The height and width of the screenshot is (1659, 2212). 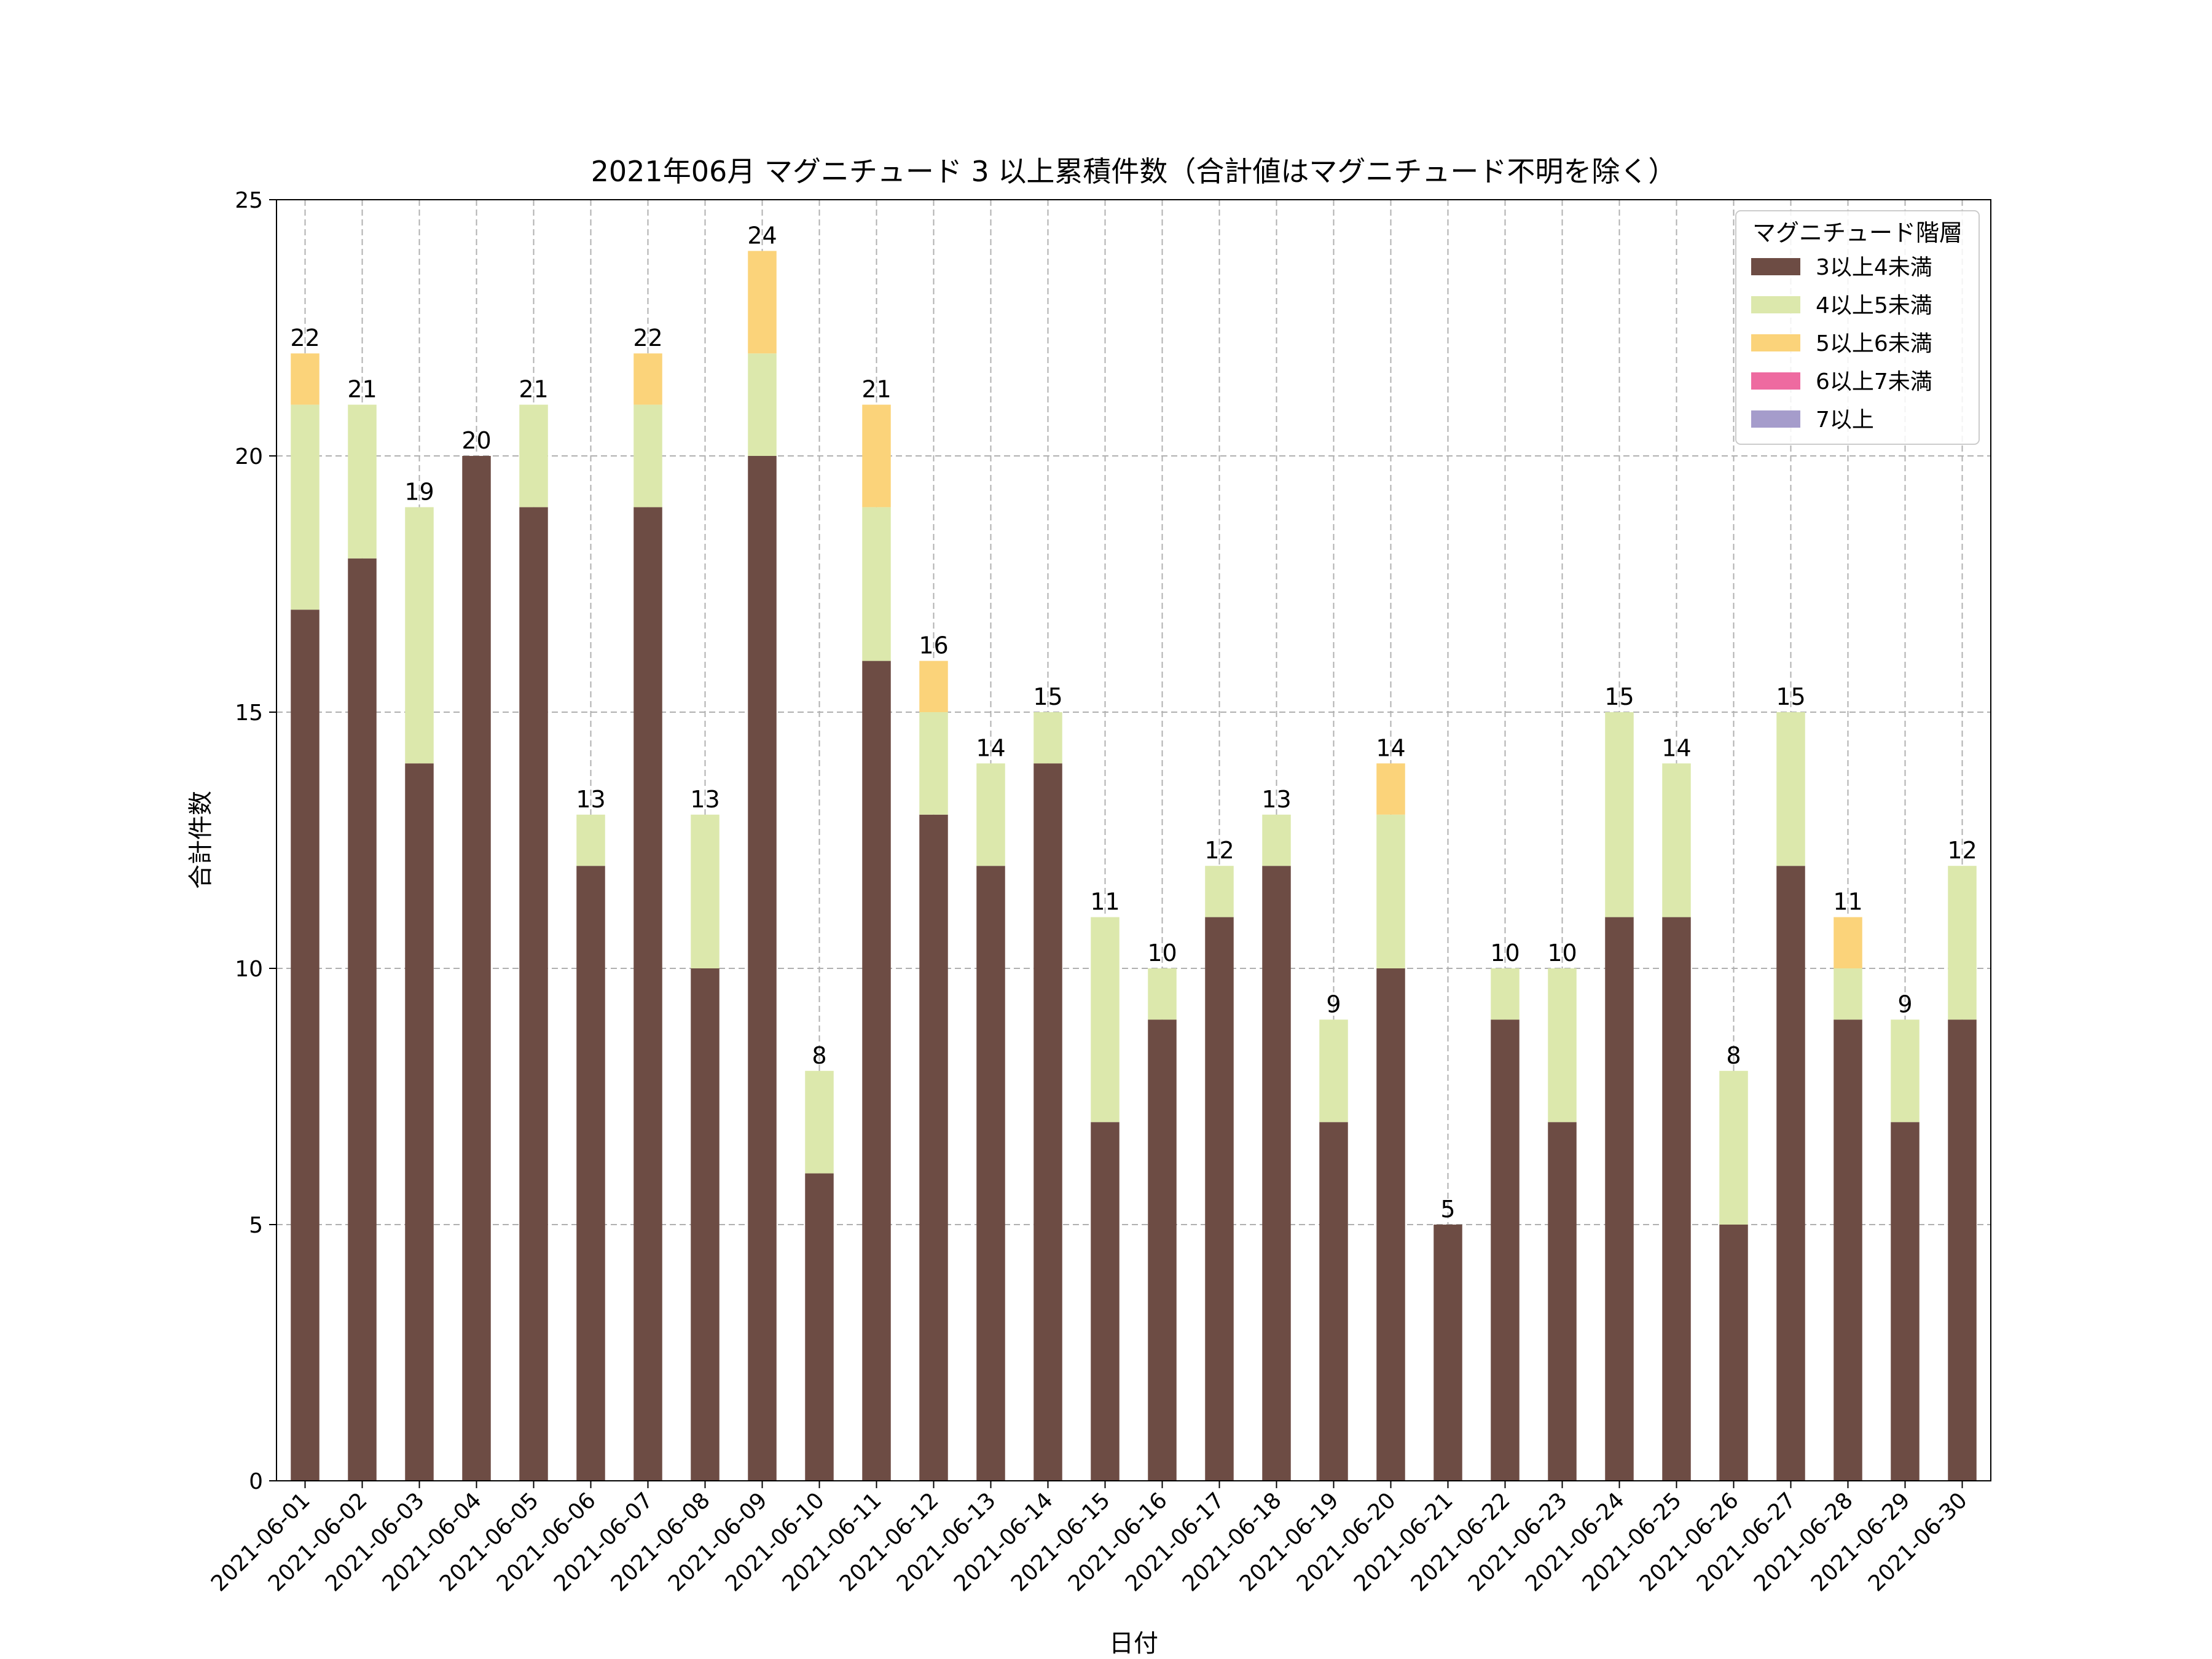 What do you see at coordinates (419, 491) in the screenshot?
I see `total-label: 19` at bounding box center [419, 491].